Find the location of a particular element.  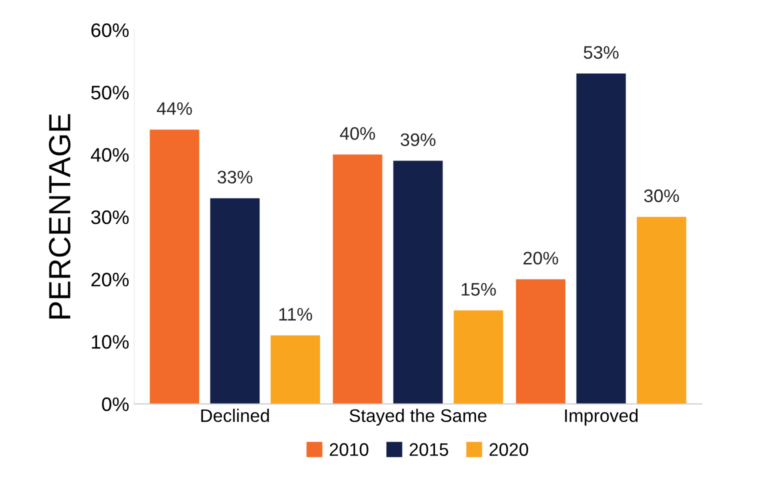

data-label: 44% is located at coordinates (174, 108).